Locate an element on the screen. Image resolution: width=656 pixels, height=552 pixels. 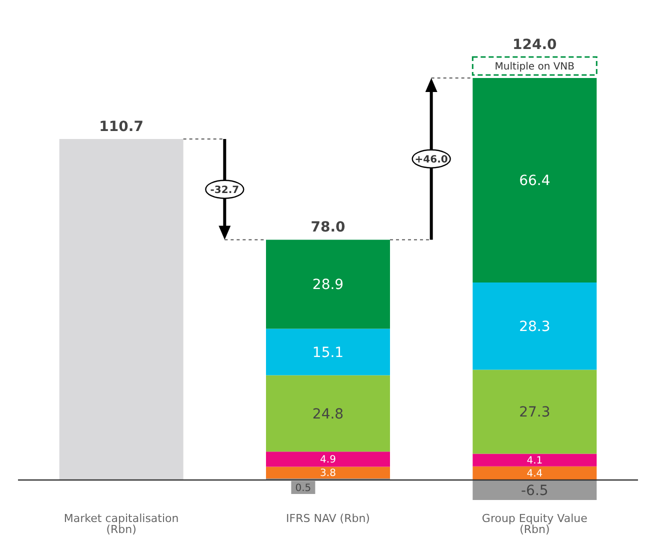
text: Multiple on VNB is located at coordinates (534, 67).